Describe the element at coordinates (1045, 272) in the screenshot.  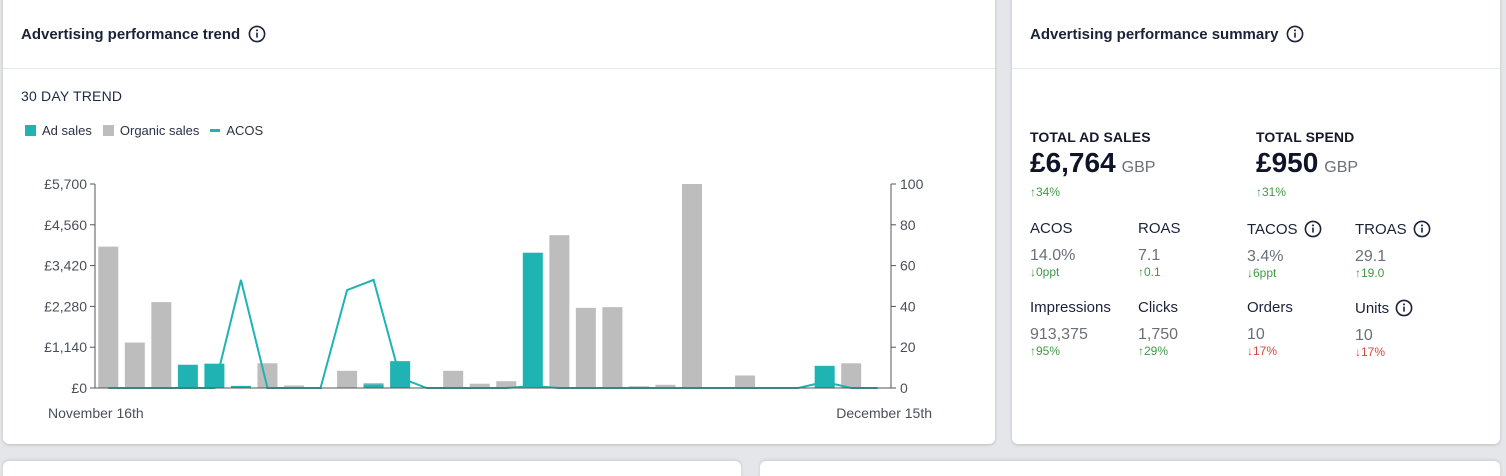
I see `metric-delta: ↓0ppt` at that location.